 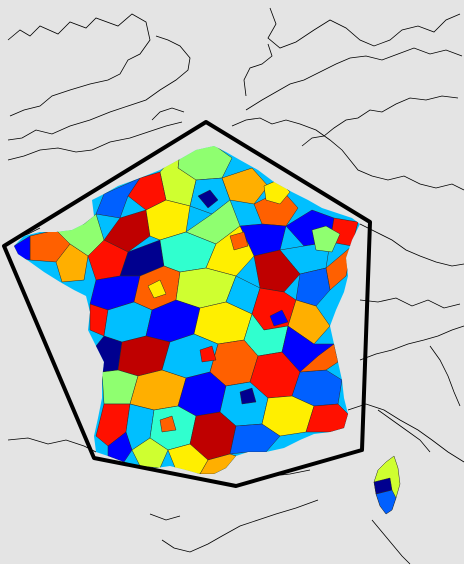 I want to click on map-border-right, so click(x=468, y=286).